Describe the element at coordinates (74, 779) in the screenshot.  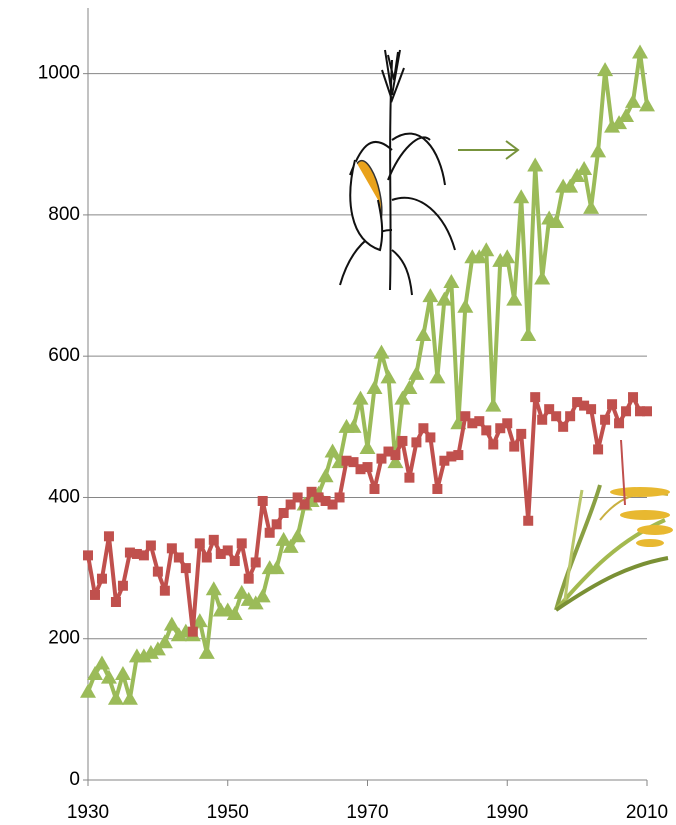
I see `y-tick-label: 0` at that location.